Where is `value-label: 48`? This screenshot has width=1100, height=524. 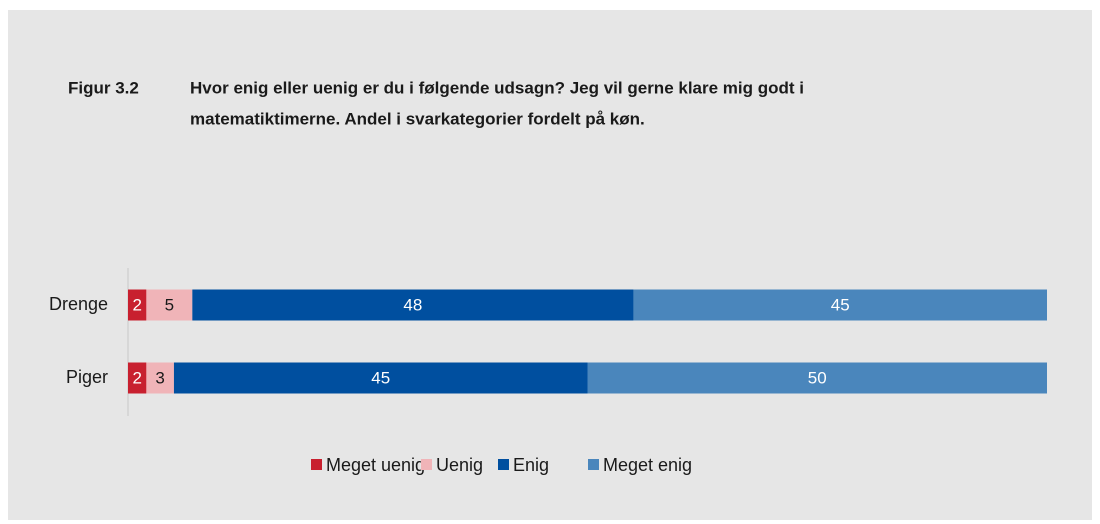 value-label: 48 is located at coordinates (412, 304).